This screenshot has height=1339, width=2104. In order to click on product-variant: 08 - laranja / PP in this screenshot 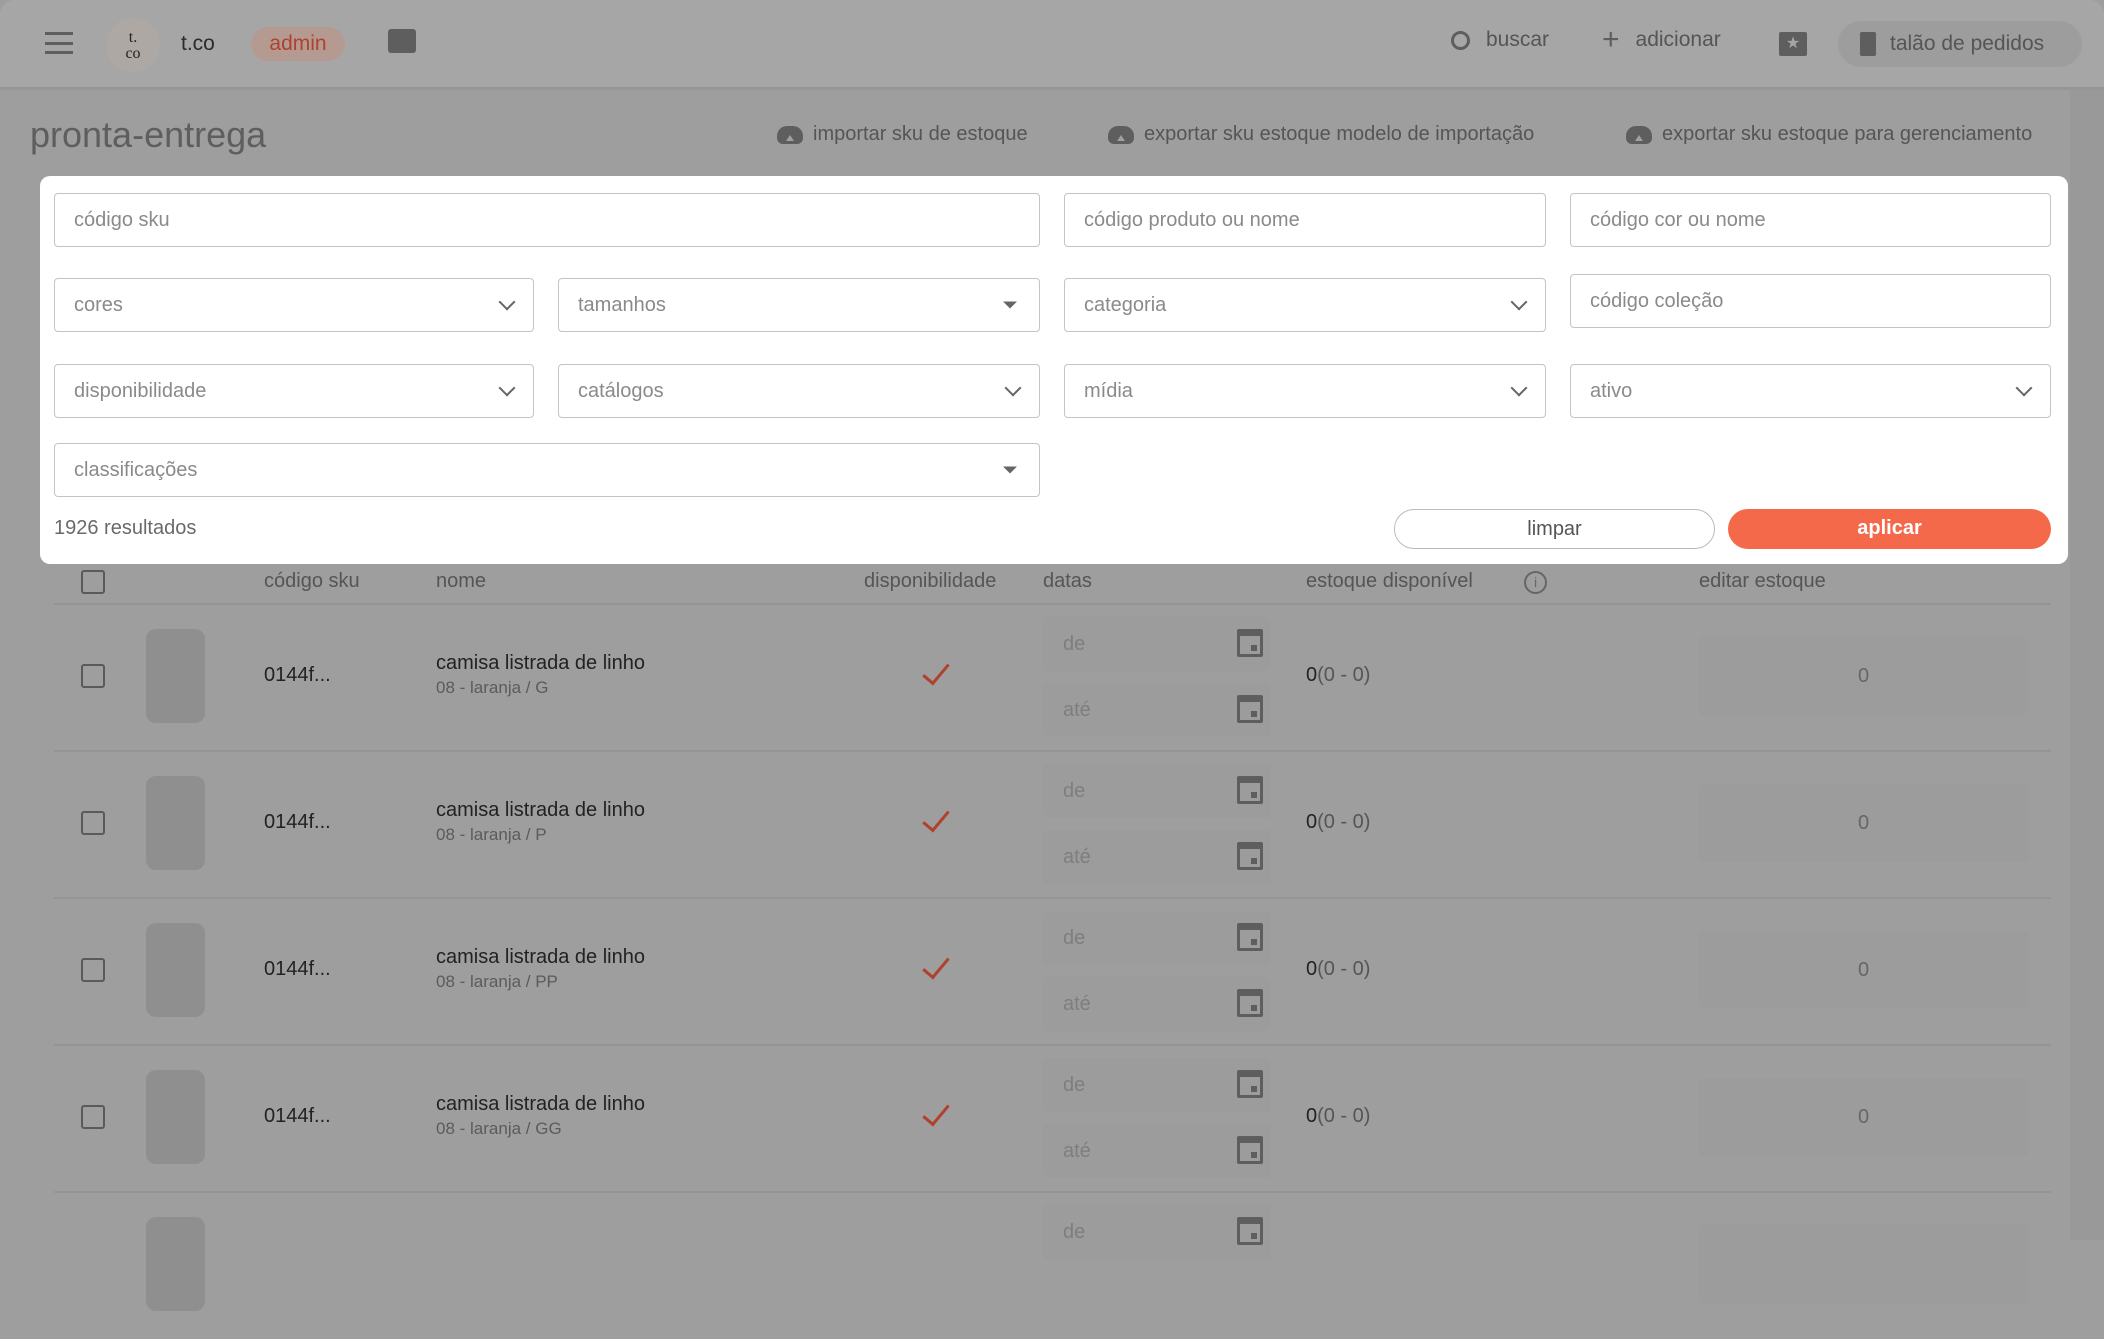, I will do `click(497, 981)`.